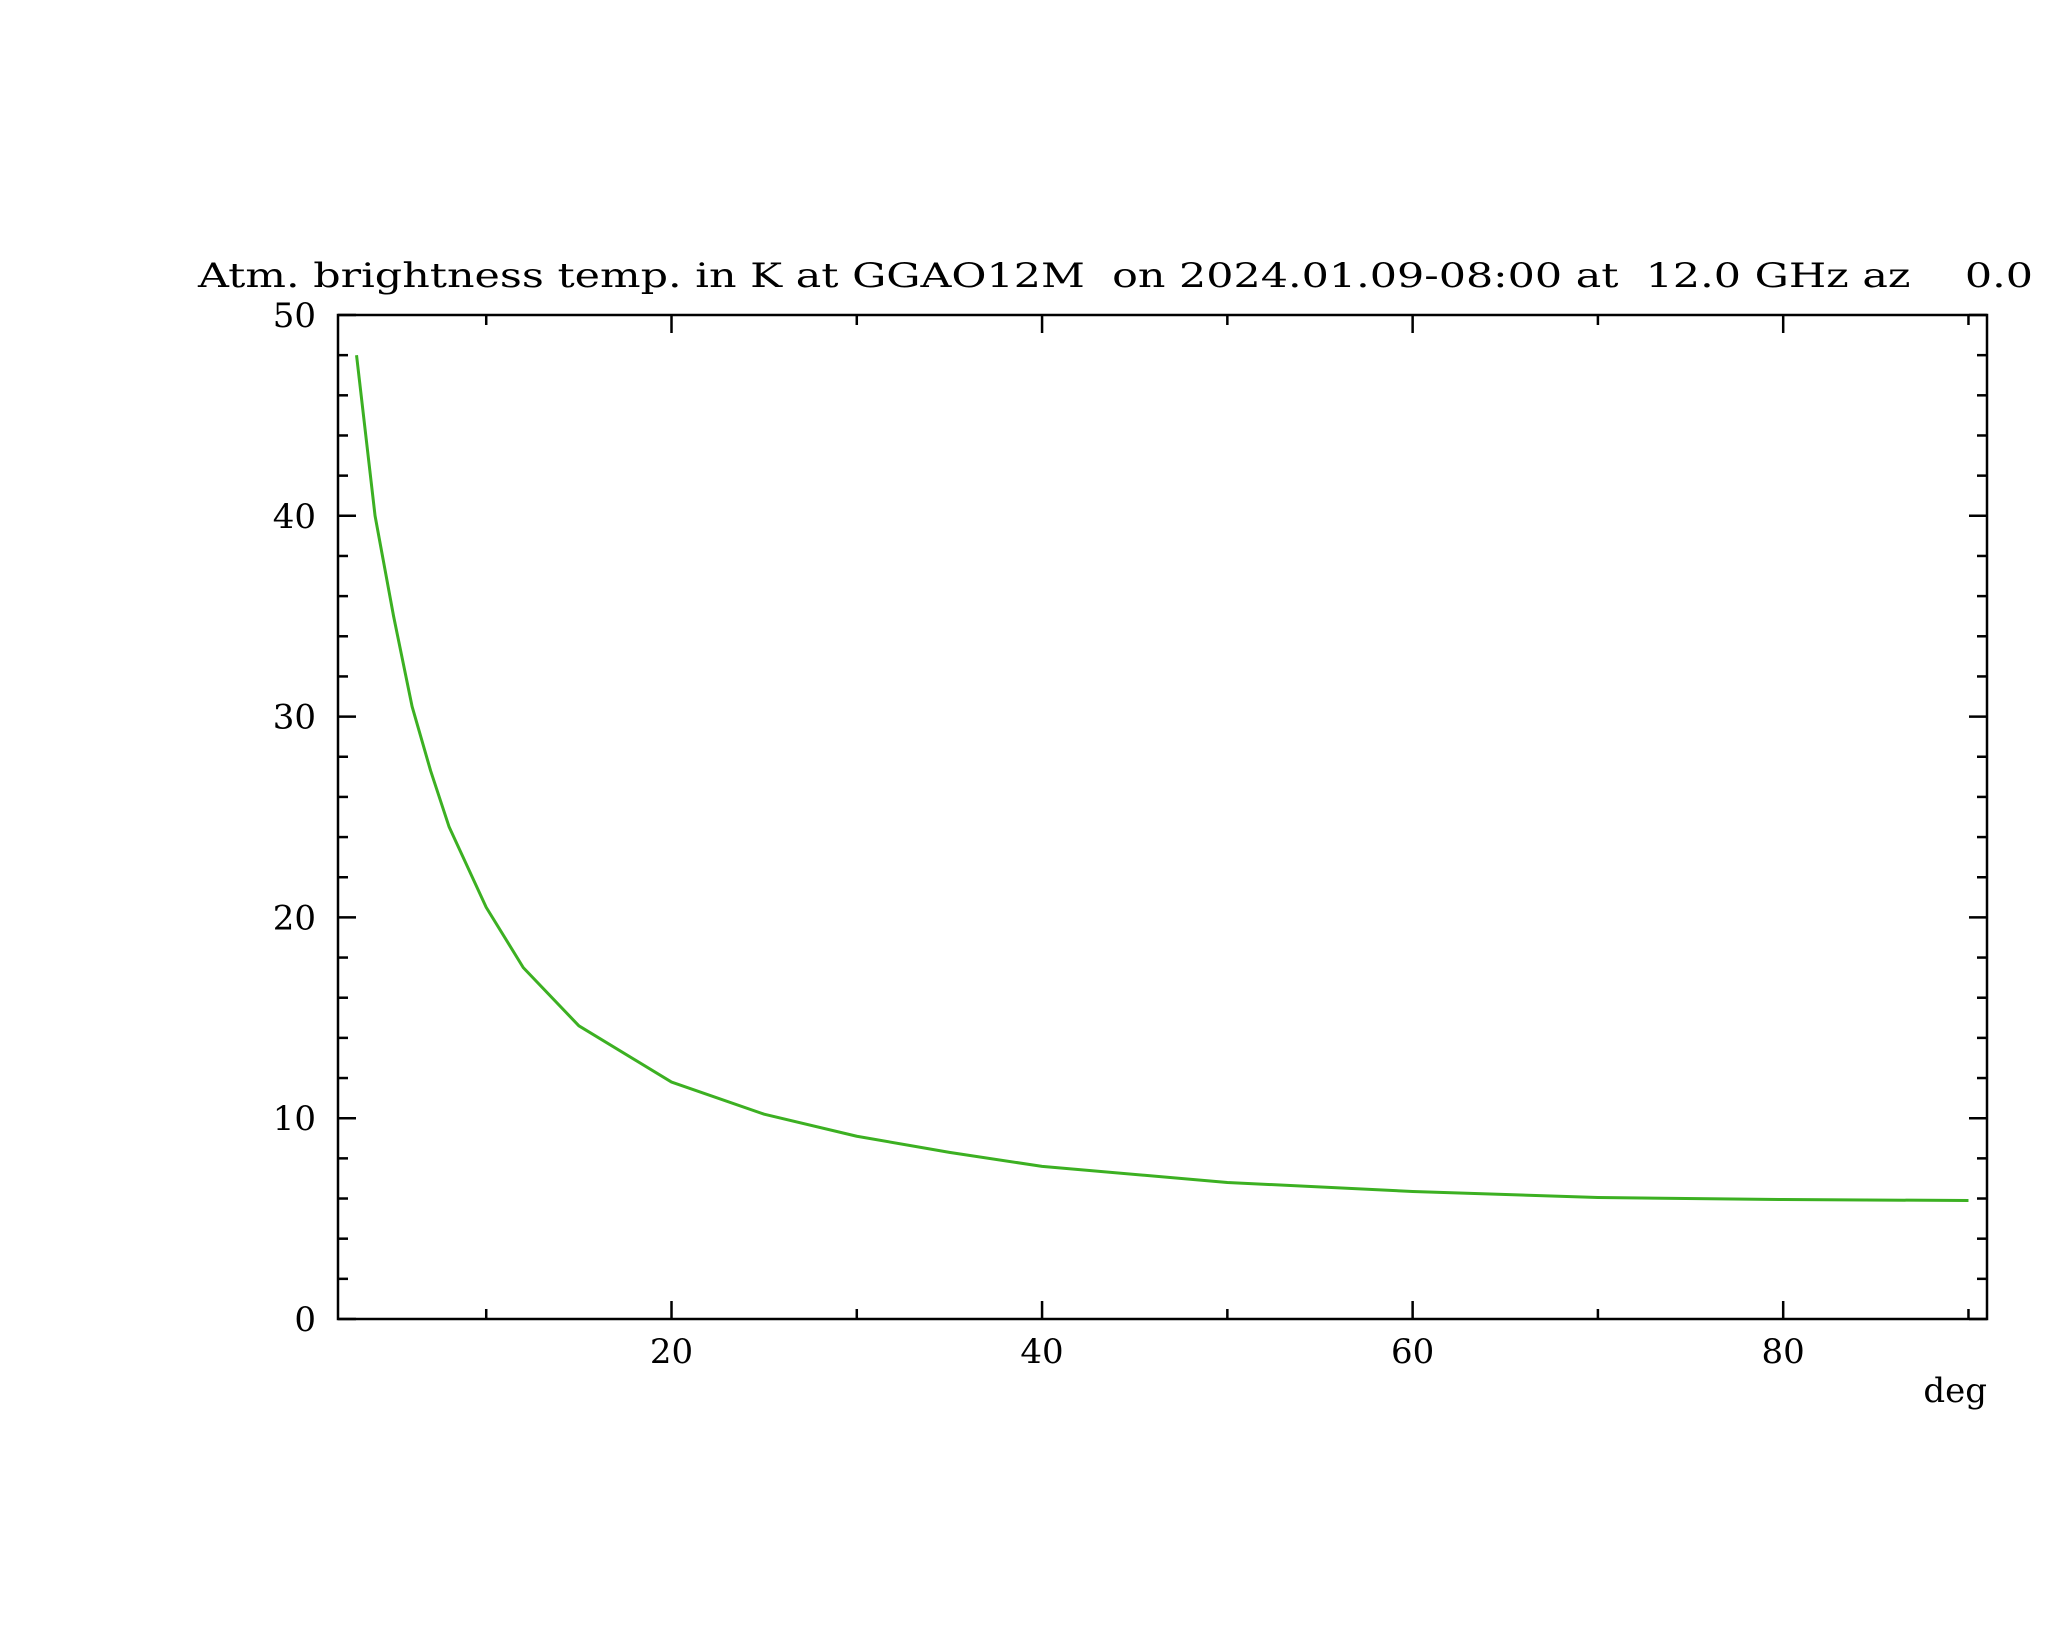  What do you see at coordinates (1955, 1391) in the screenshot?
I see `x-axis-label: deg` at bounding box center [1955, 1391].